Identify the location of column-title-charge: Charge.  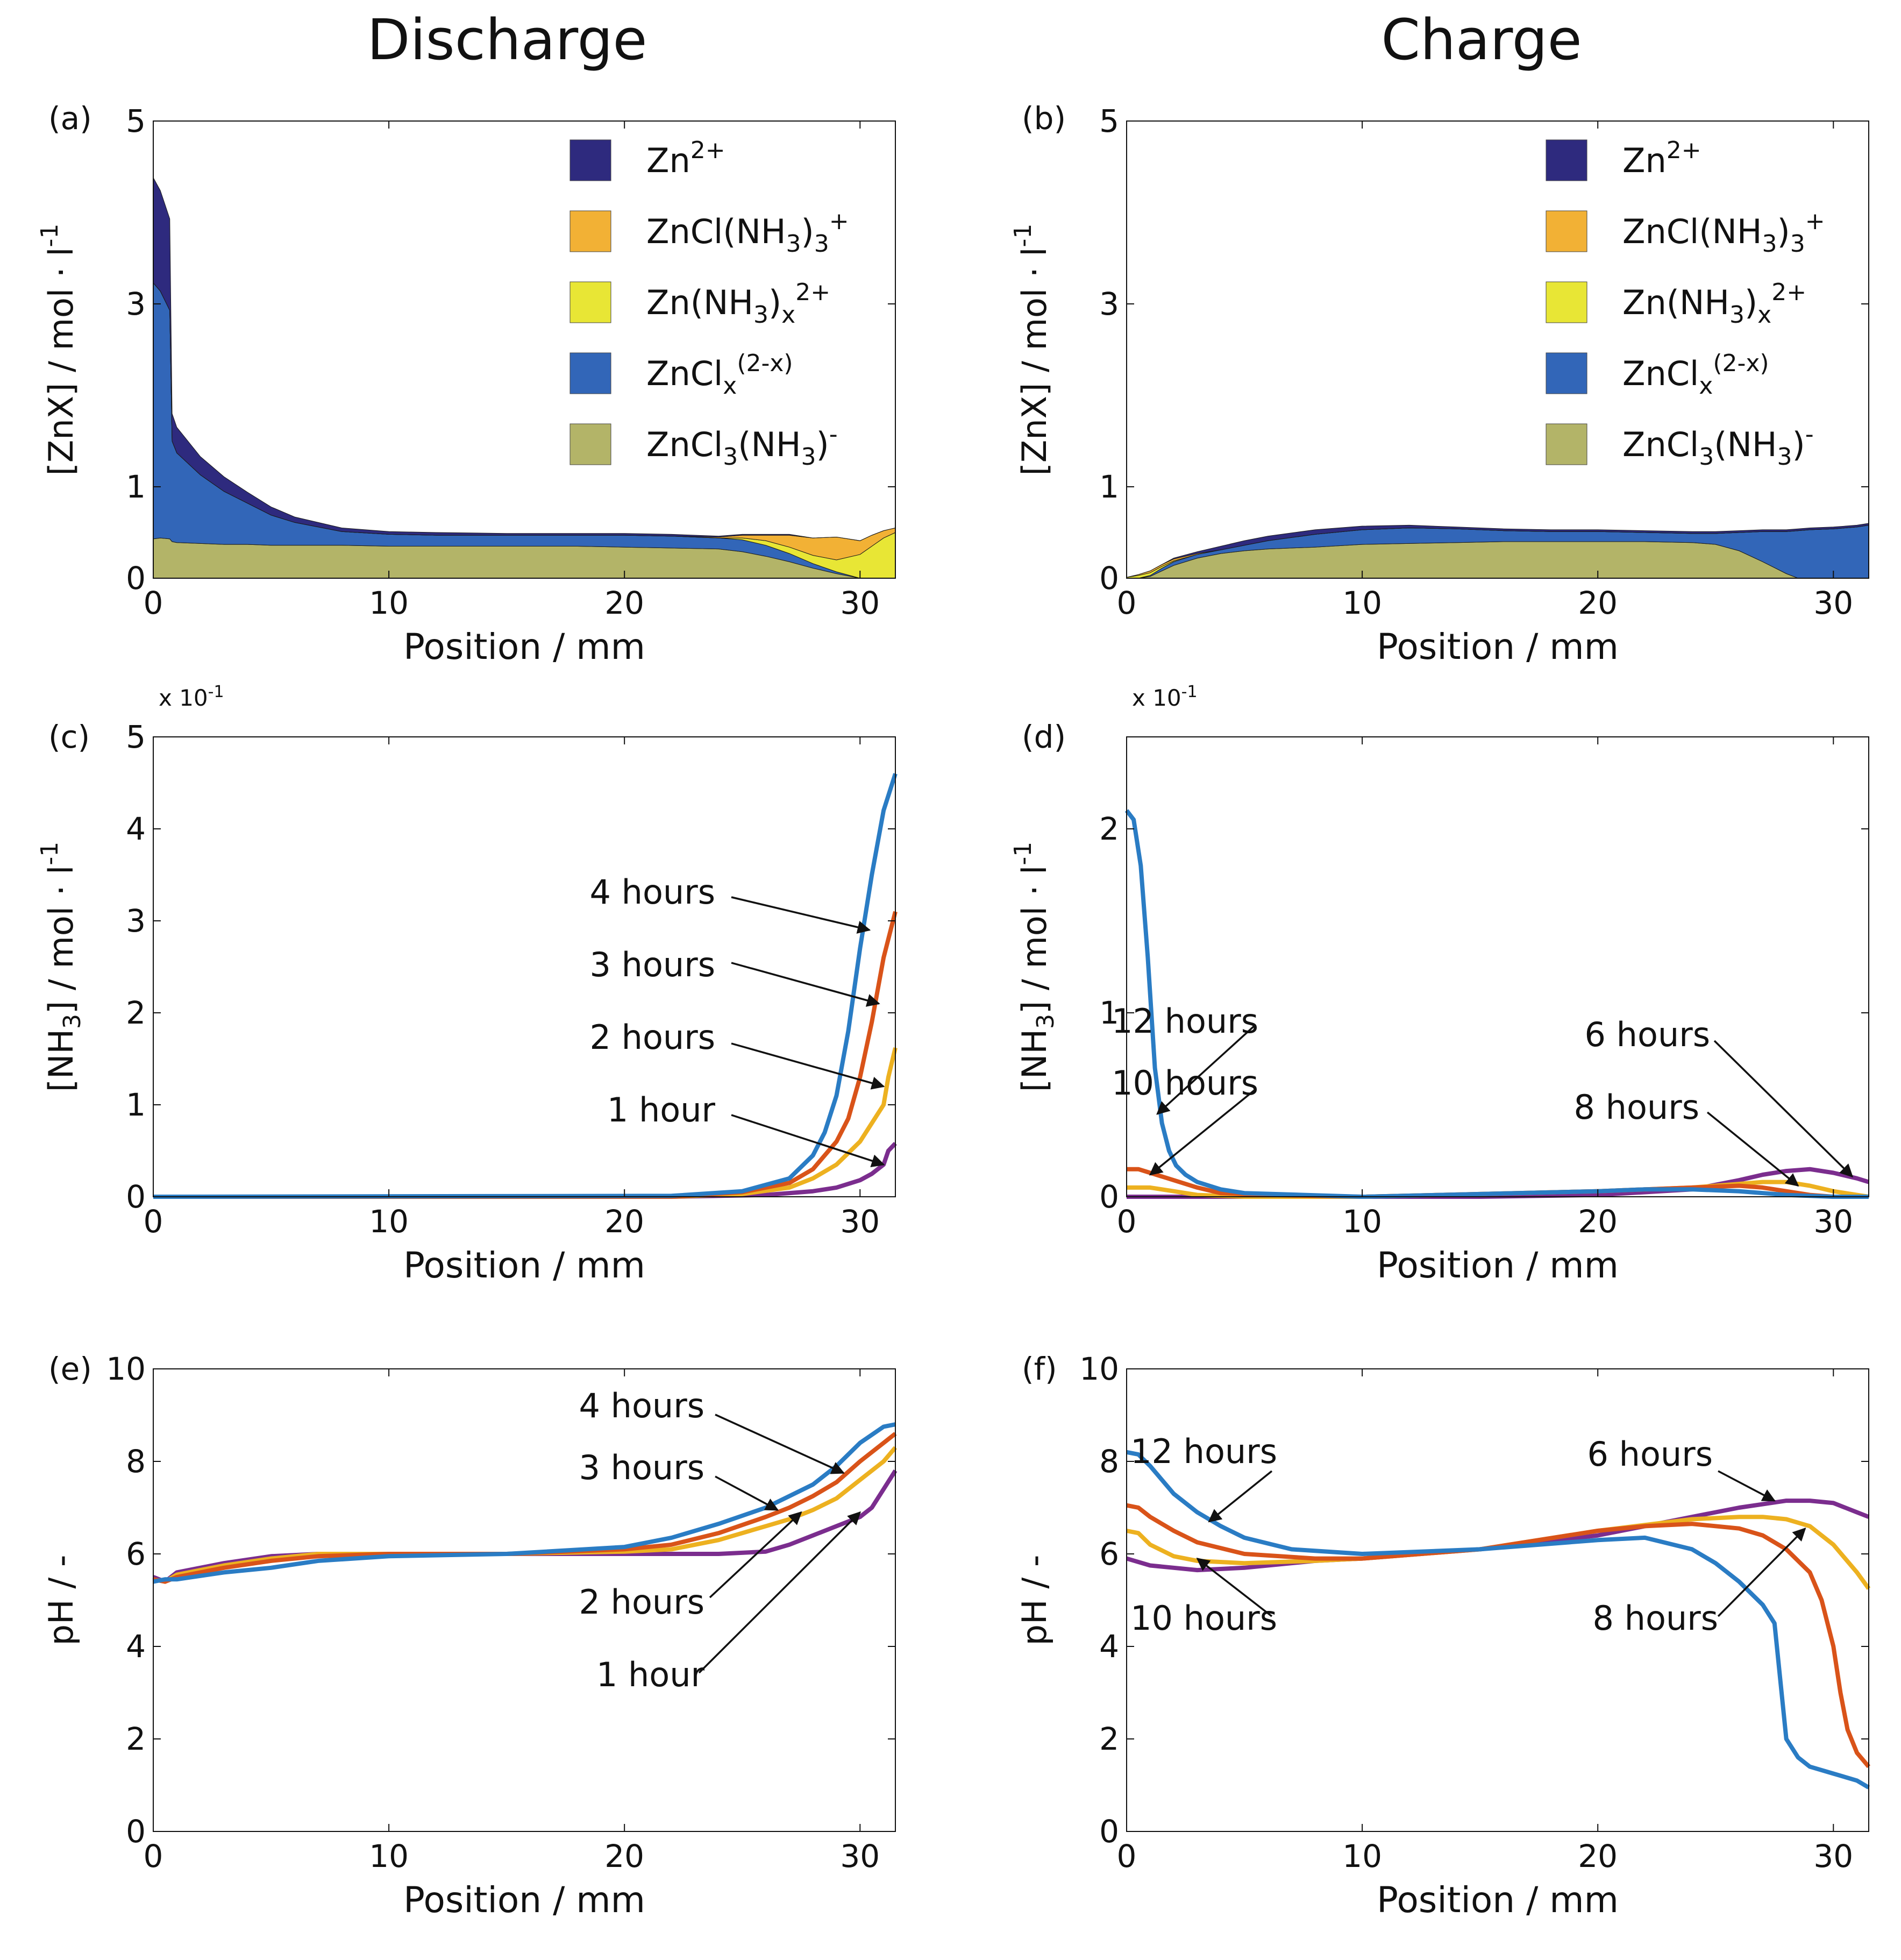
(1482, 40).